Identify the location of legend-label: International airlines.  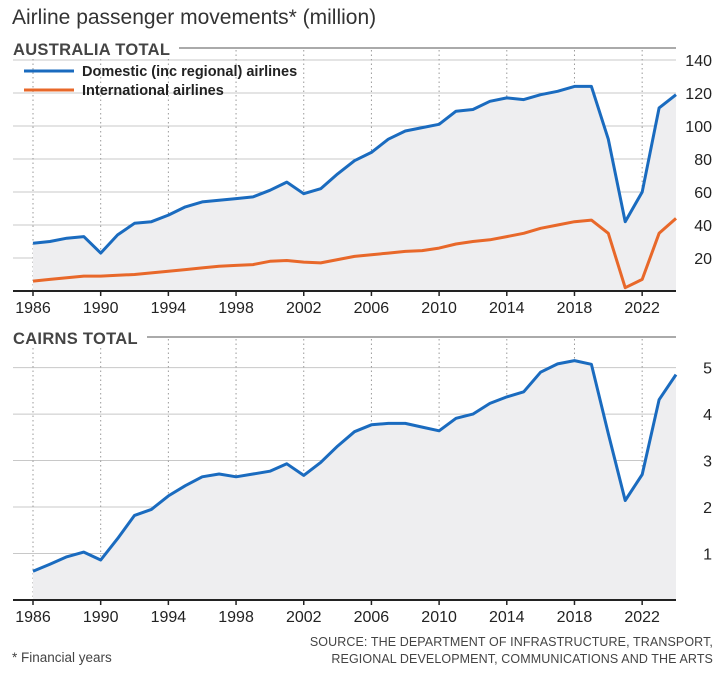
(153, 91).